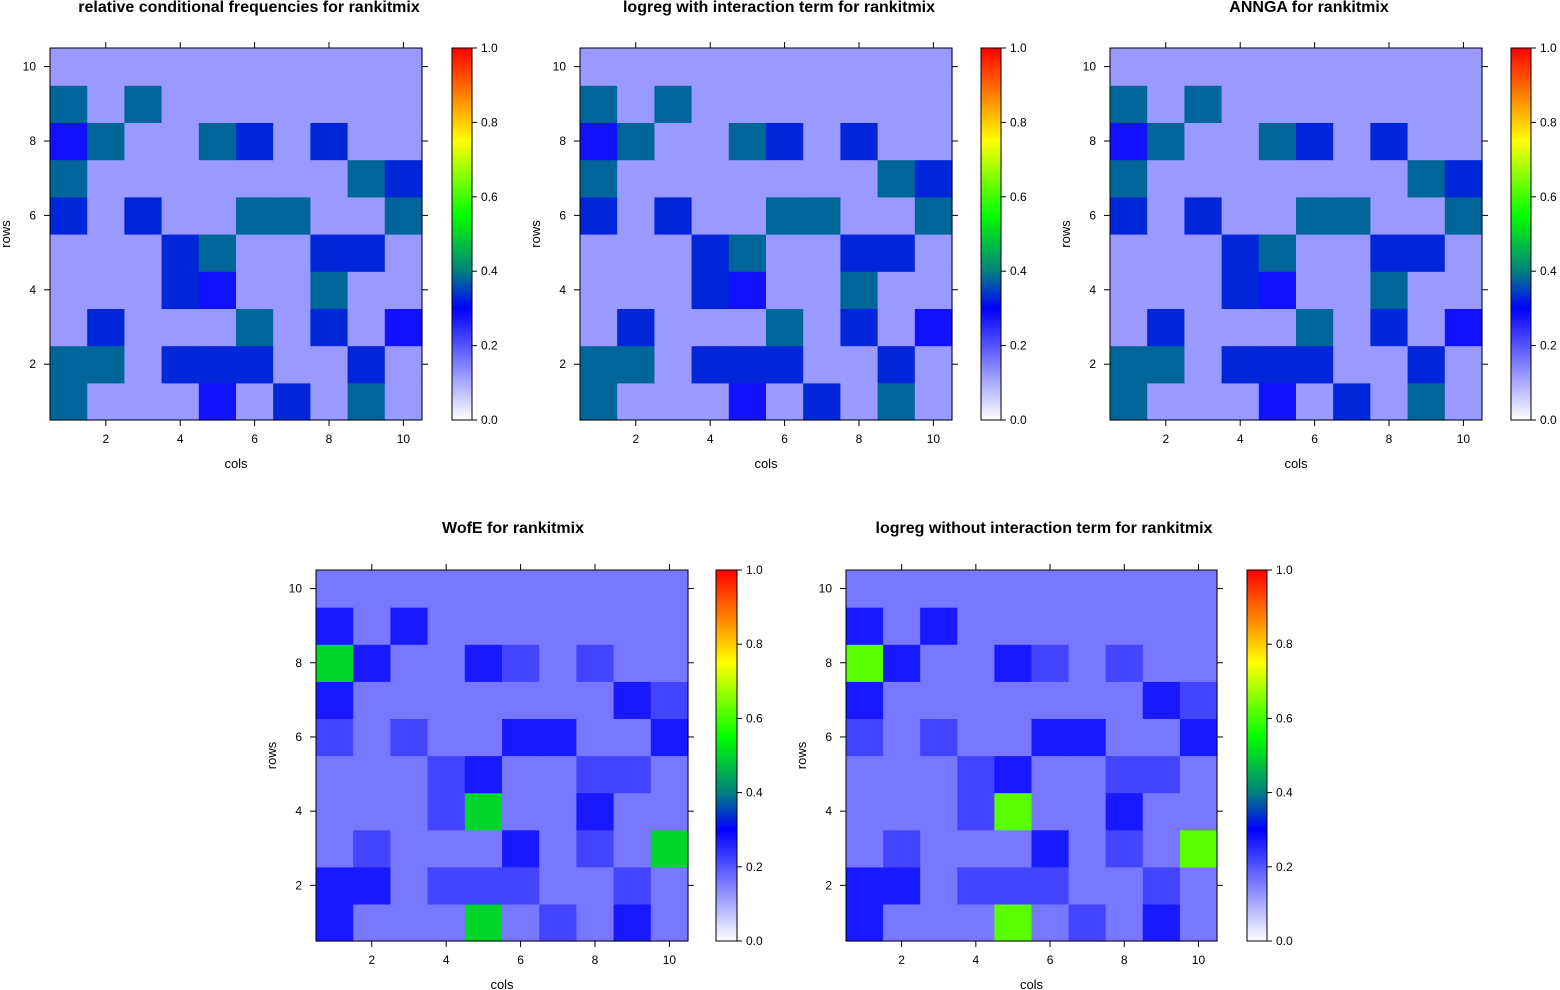  I want to click on colorbar-tick-label: 1.0, so click(1018, 48).